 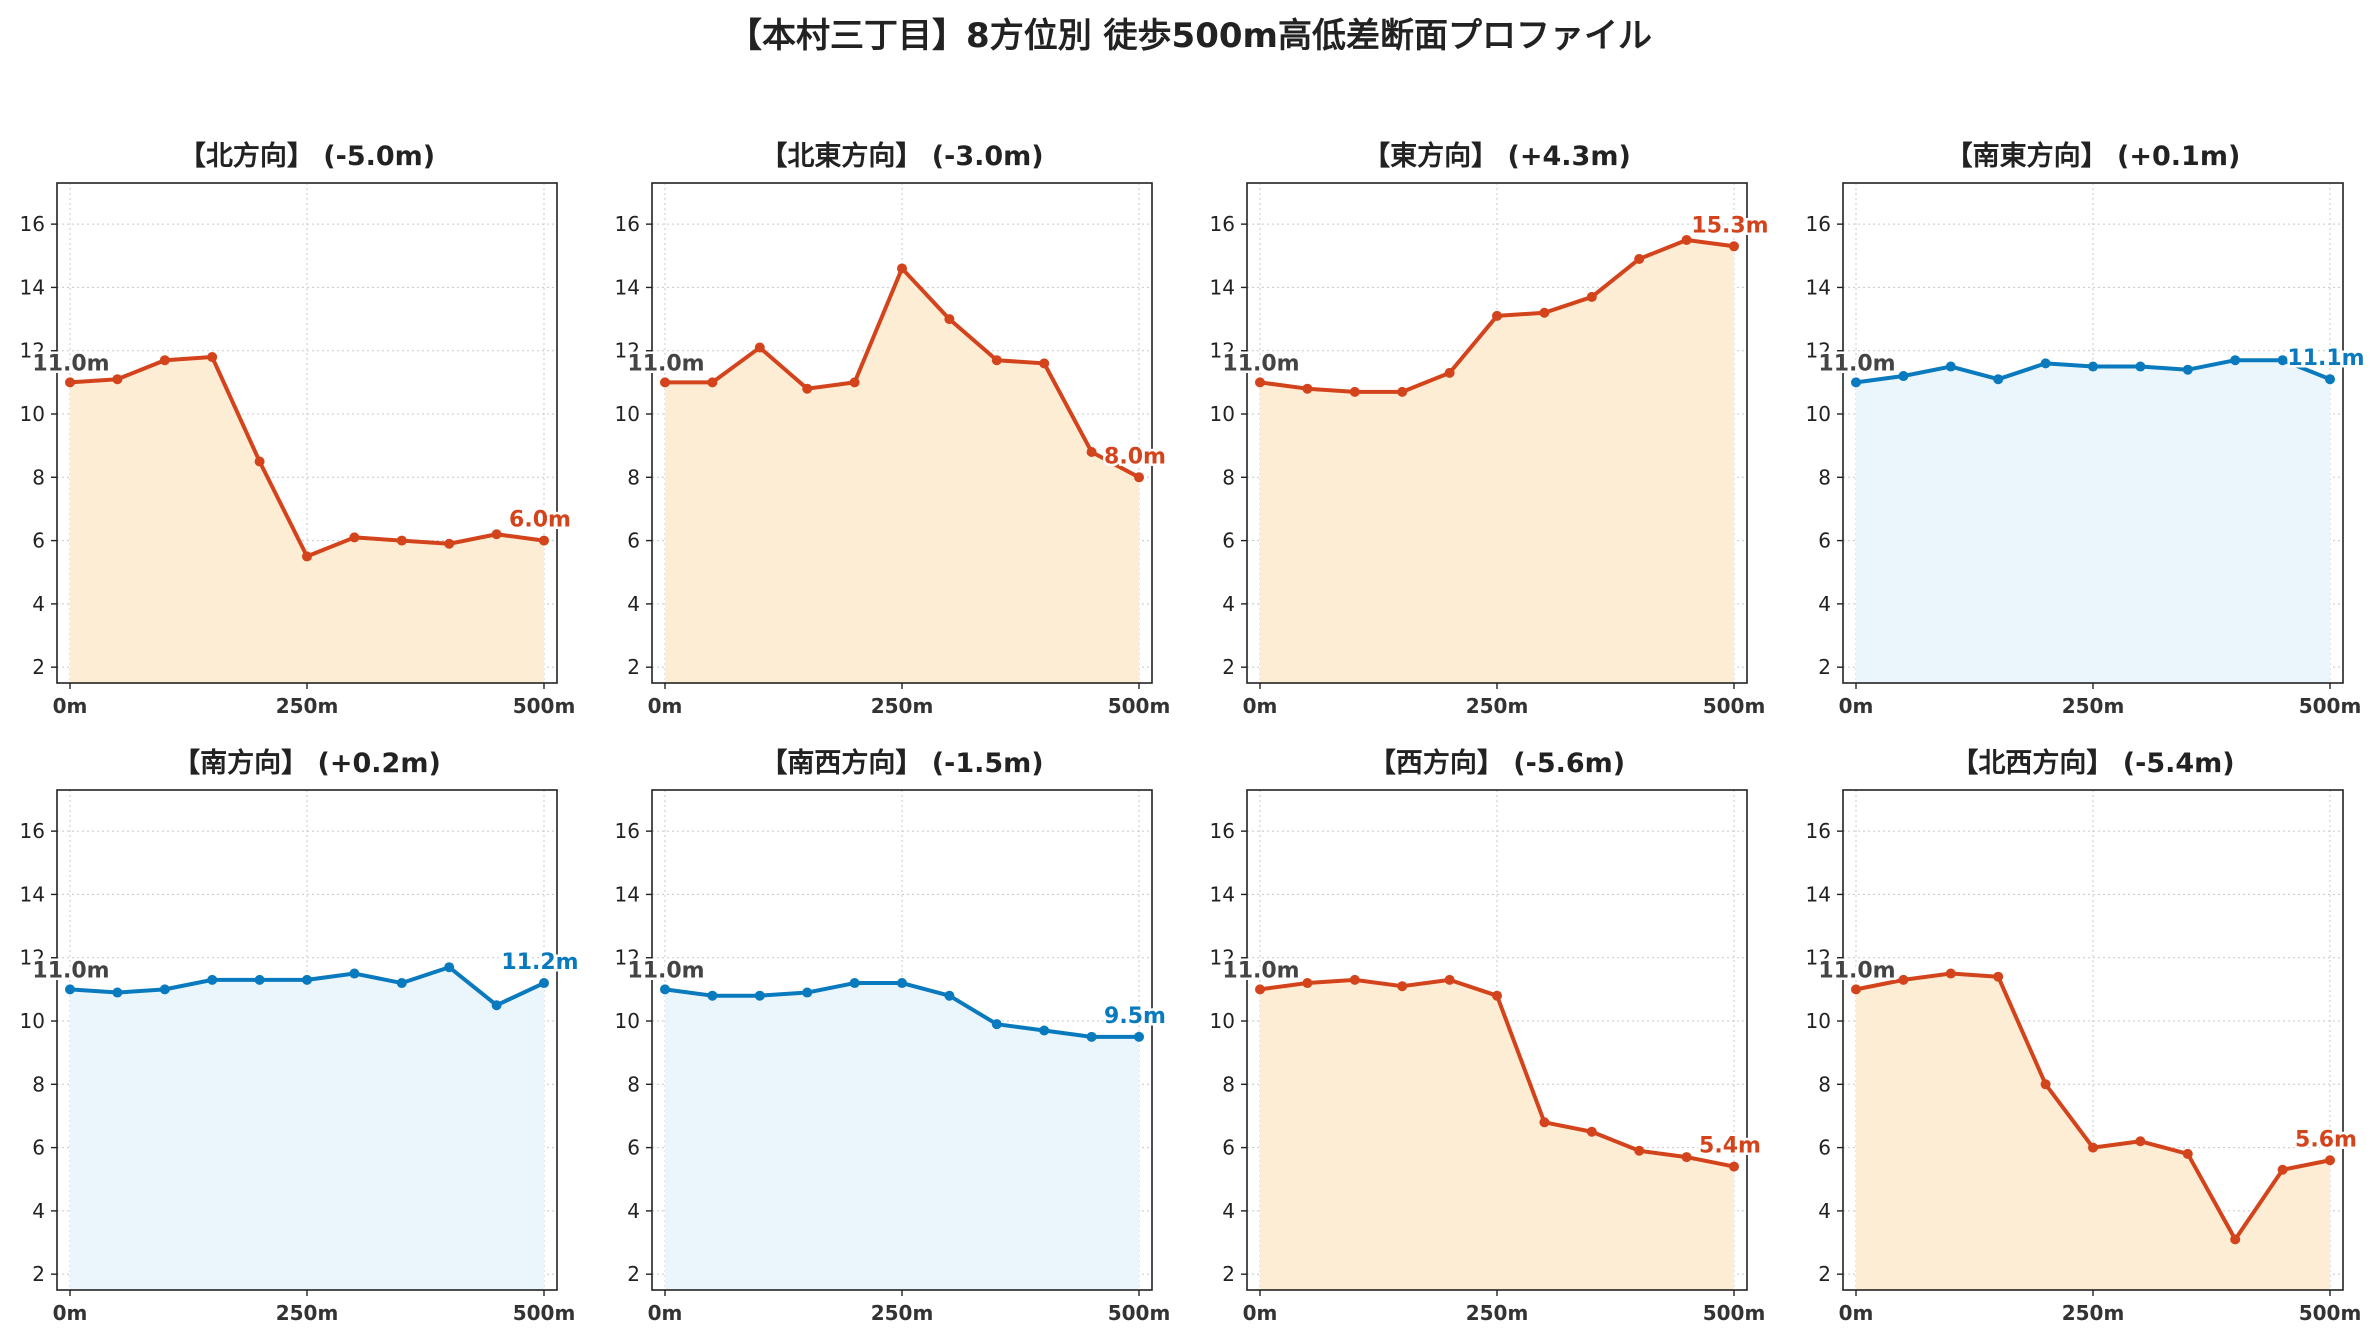 What do you see at coordinates (540, 520) in the screenshot?
I see `end-elevation-label: 6.0m` at bounding box center [540, 520].